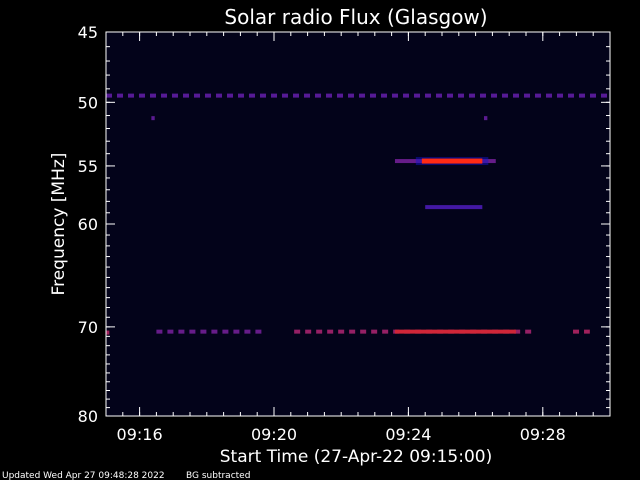 The image size is (640, 480). Describe the element at coordinates (538, 95) in the screenshot. I see `feature-band-49.5-seg-39` at that location.